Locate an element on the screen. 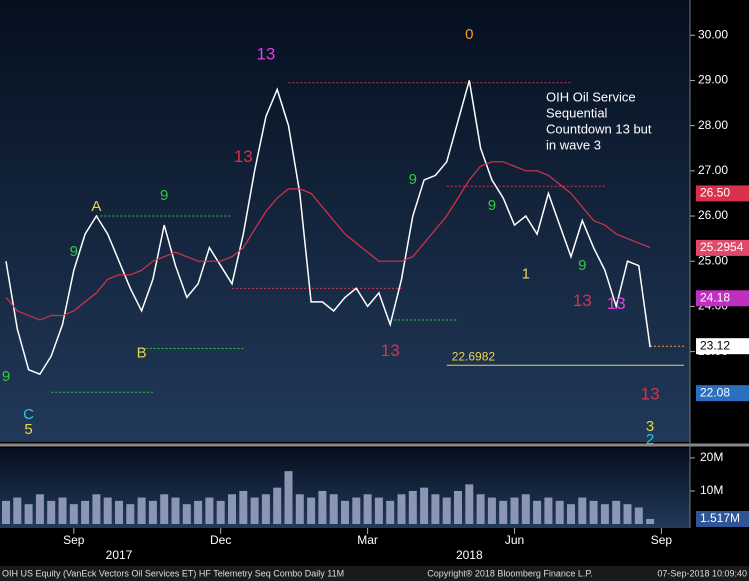 The image size is (749, 581). y-tick-label: 28.00 is located at coordinates (713, 125).